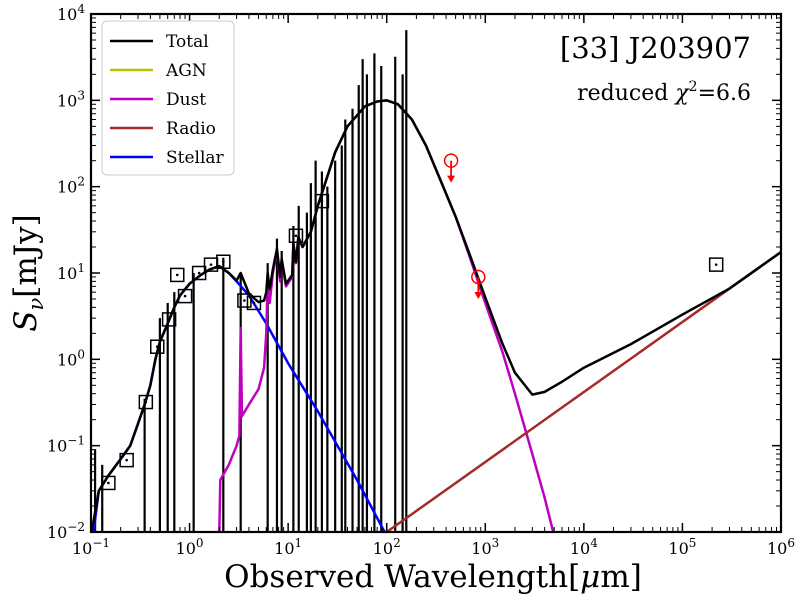 Image resolution: width=800 pixels, height=600 pixels. I want to click on y-tick-label: 10⁴, so click(71, 13).